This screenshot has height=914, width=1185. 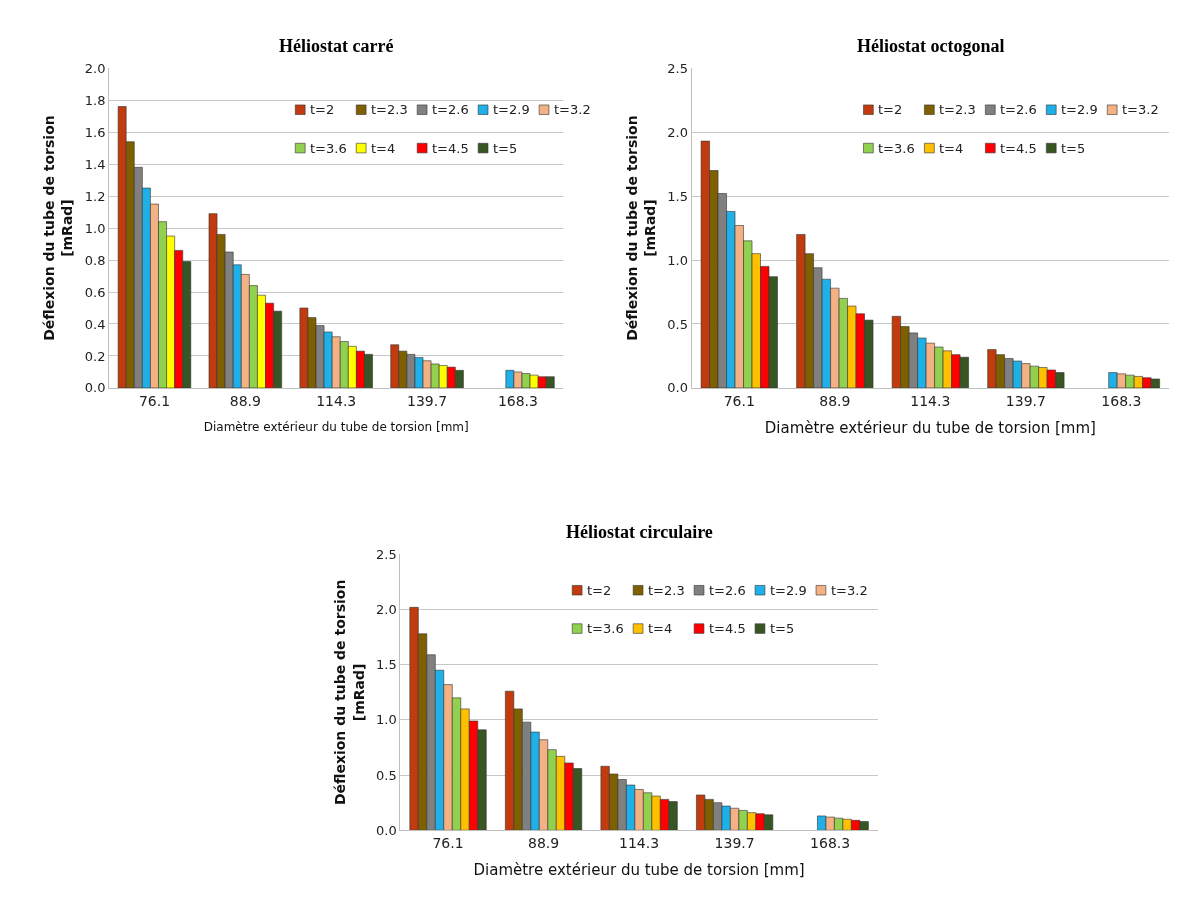 What do you see at coordinates (95, 324) in the screenshot?
I see `y-tick-label: 0.4` at bounding box center [95, 324].